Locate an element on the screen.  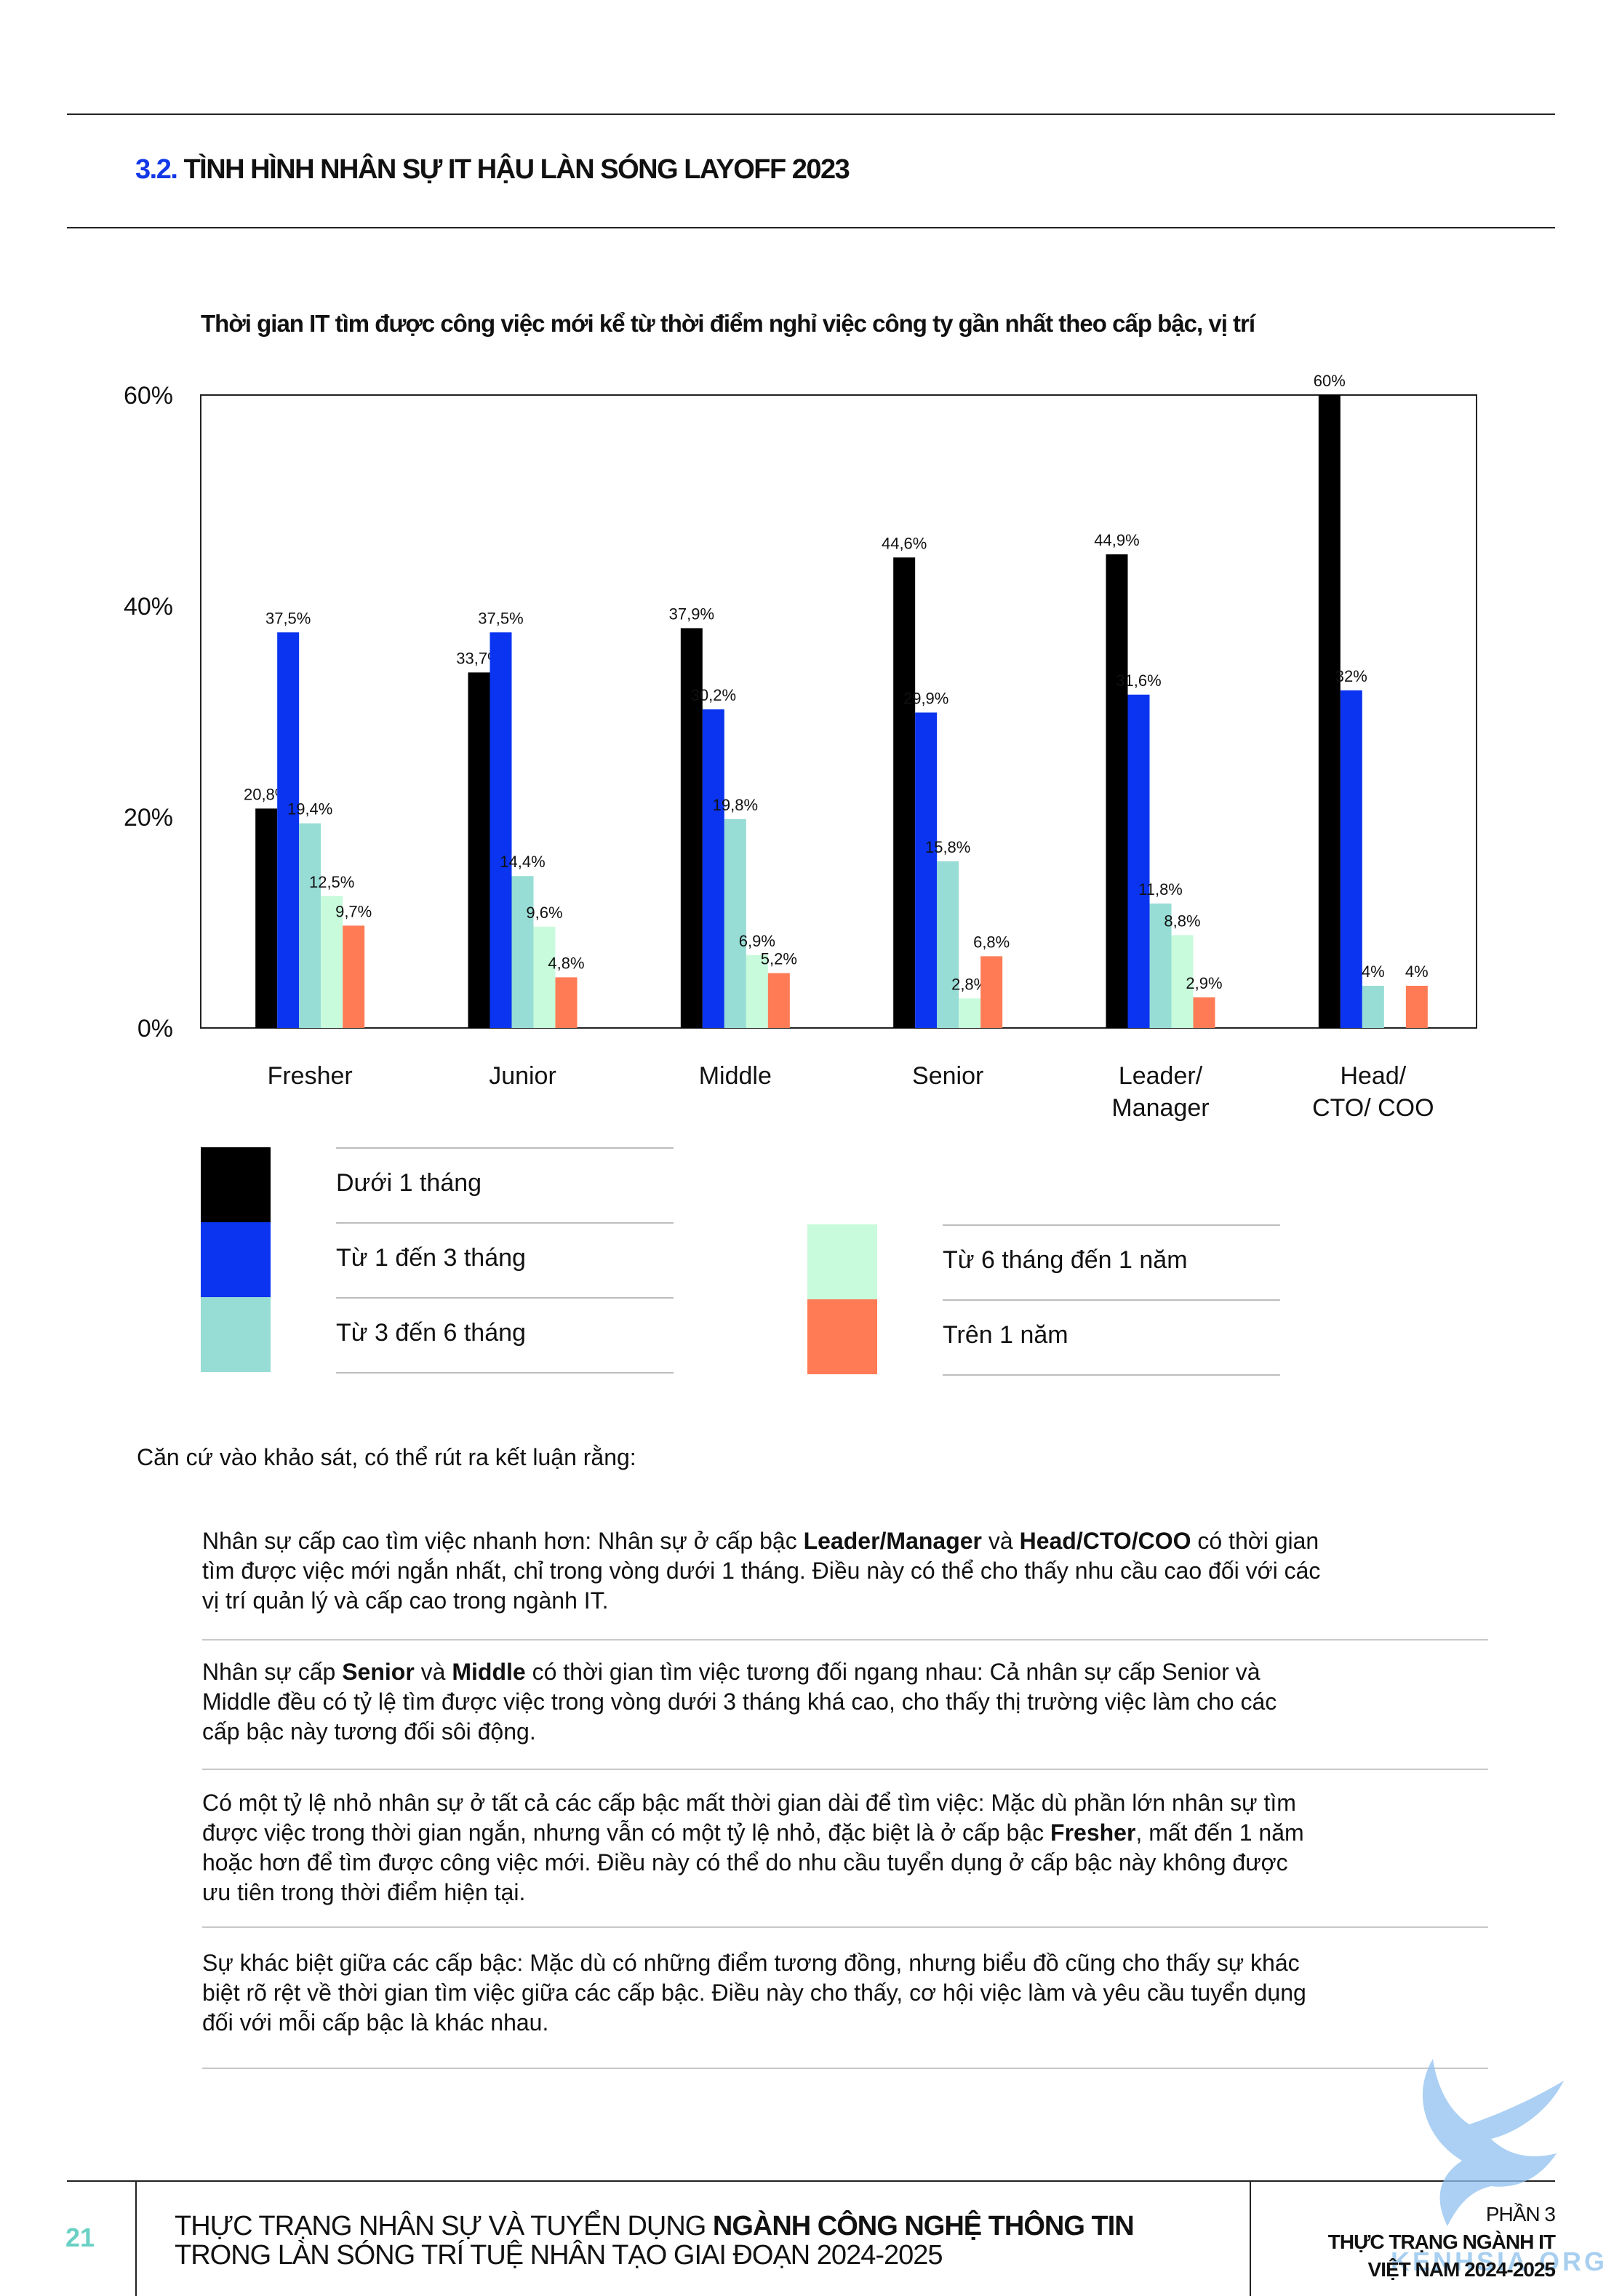
legend-label: Từ 1 đến 3 tháng is located at coordinates (431, 1258).